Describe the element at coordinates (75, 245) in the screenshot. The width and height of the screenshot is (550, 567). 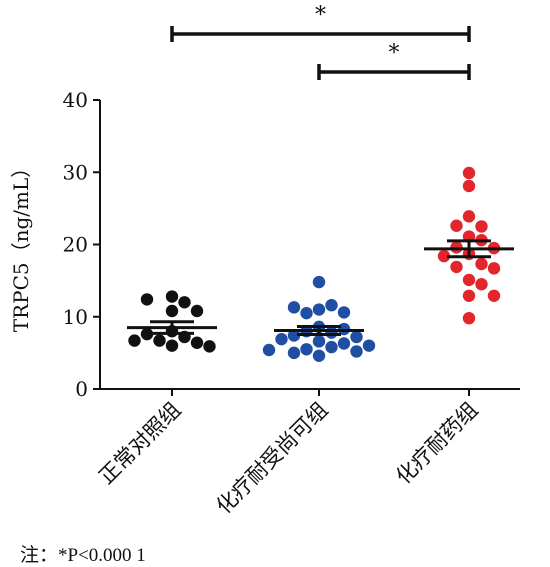
I see `y-tick-label: 20` at that location.